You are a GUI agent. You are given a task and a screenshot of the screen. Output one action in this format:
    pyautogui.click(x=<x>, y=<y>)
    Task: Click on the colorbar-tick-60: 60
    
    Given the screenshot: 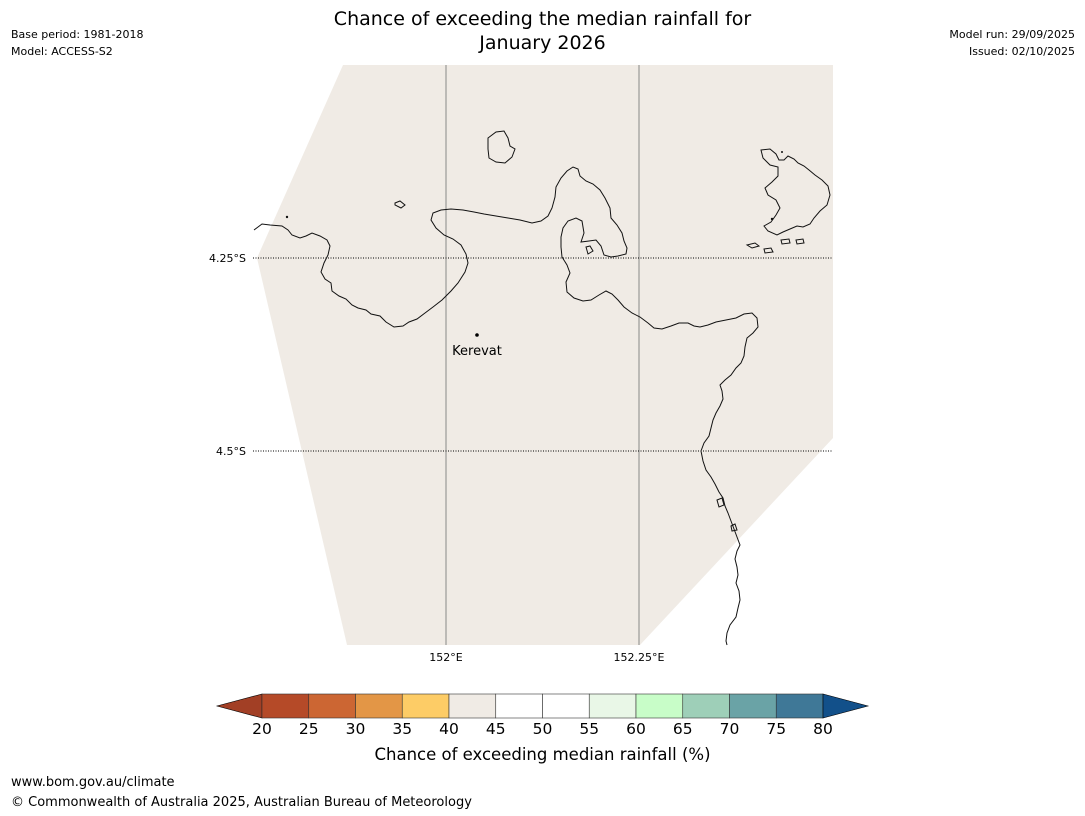 What is the action you would take?
    pyautogui.click(x=636, y=729)
    